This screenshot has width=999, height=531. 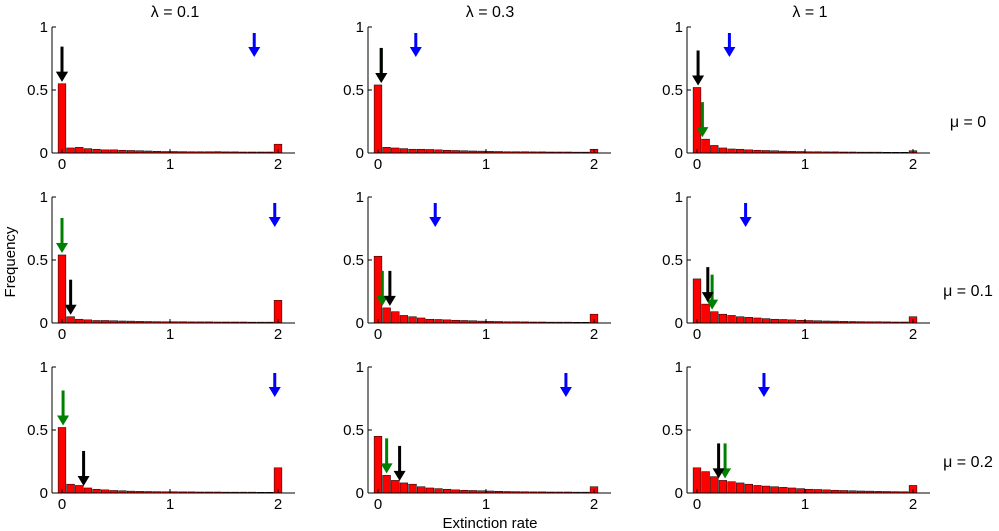 What do you see at coordinates (796, 266) in the screenshot?
I see `panel-6: 0 0.5 1 0 1 2` at bounding box center [796, 266].